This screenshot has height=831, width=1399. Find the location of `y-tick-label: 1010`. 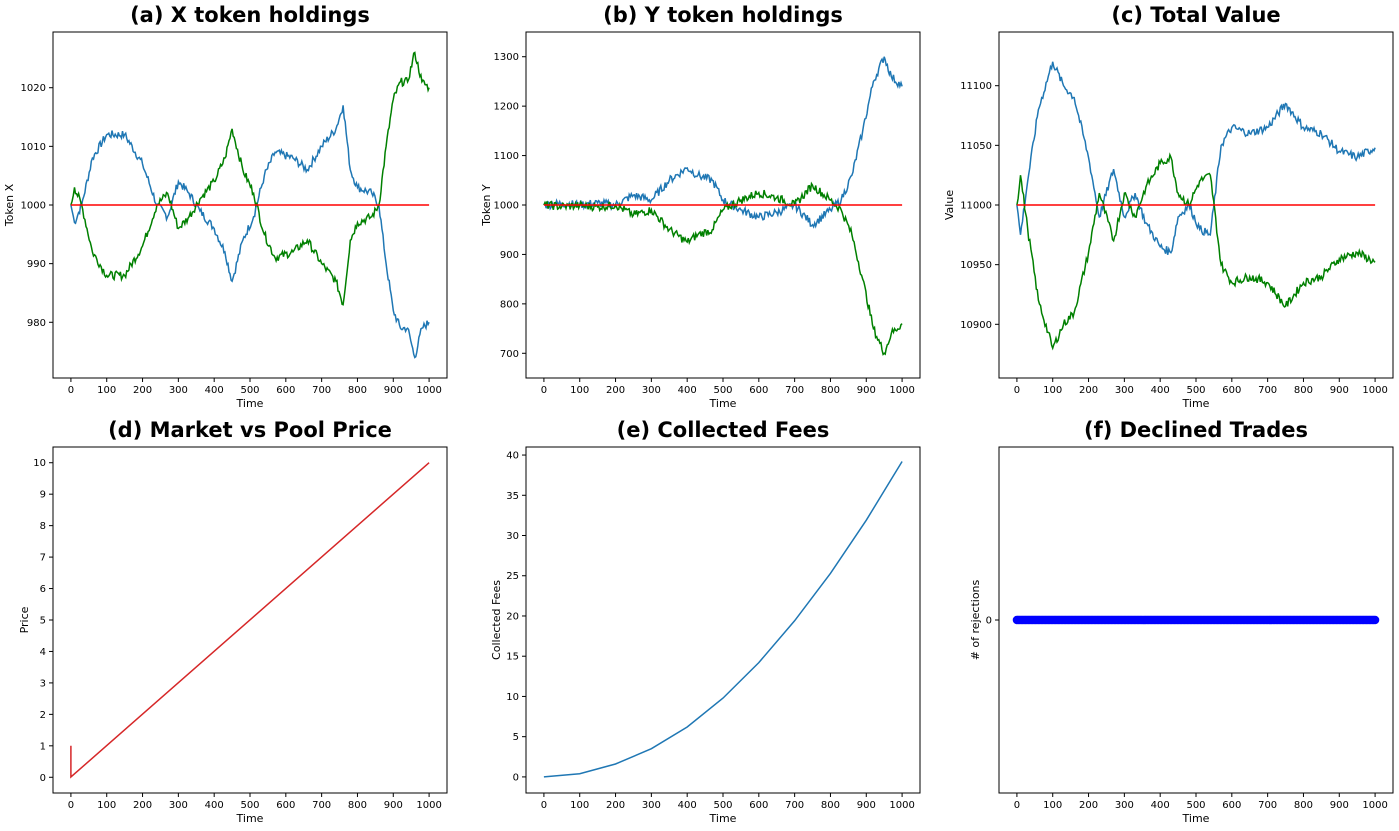

y-tick-label: 1010 is located at coordinates (33, 147).